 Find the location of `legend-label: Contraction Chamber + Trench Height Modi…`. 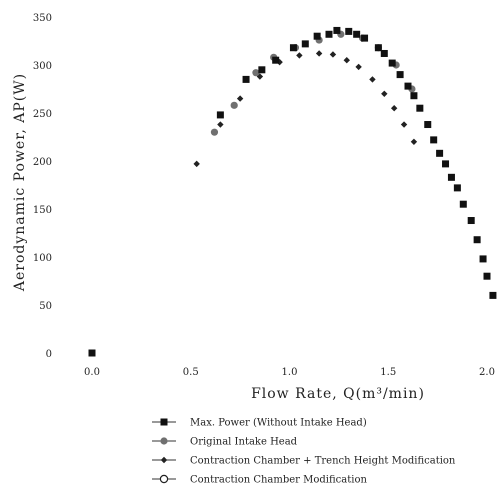

legend-label: Contraction Chamber + Trench Height Modi… is located at coordinates (323, 461).